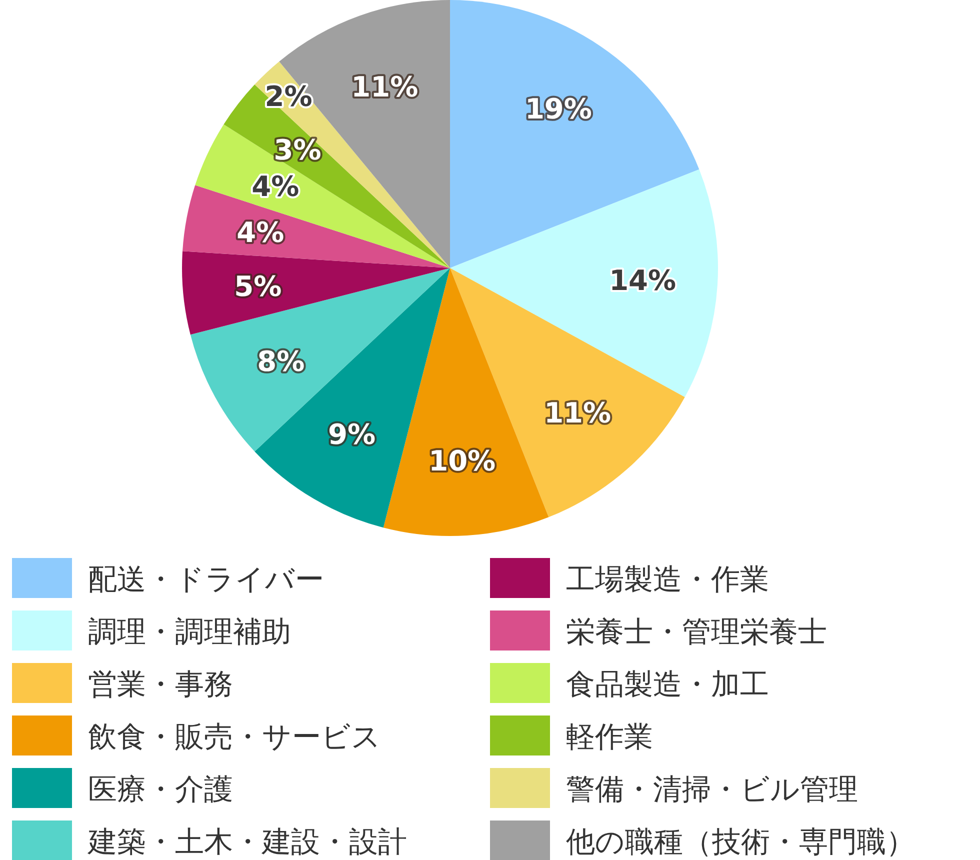 The image size is (980, 860). What do you see at coordinates (352, 435) in the screenshot?
I see `data-label: 9%` at bounding box center [352, 435].